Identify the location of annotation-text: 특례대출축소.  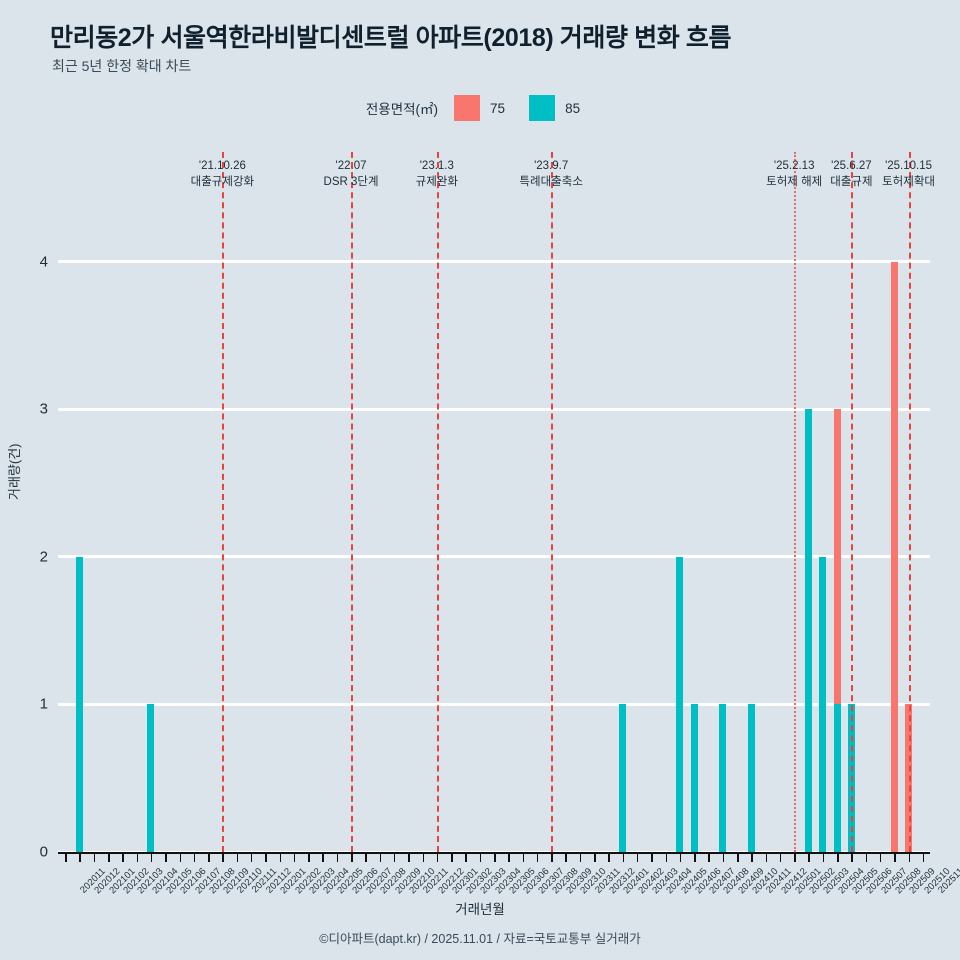
(551, 182).